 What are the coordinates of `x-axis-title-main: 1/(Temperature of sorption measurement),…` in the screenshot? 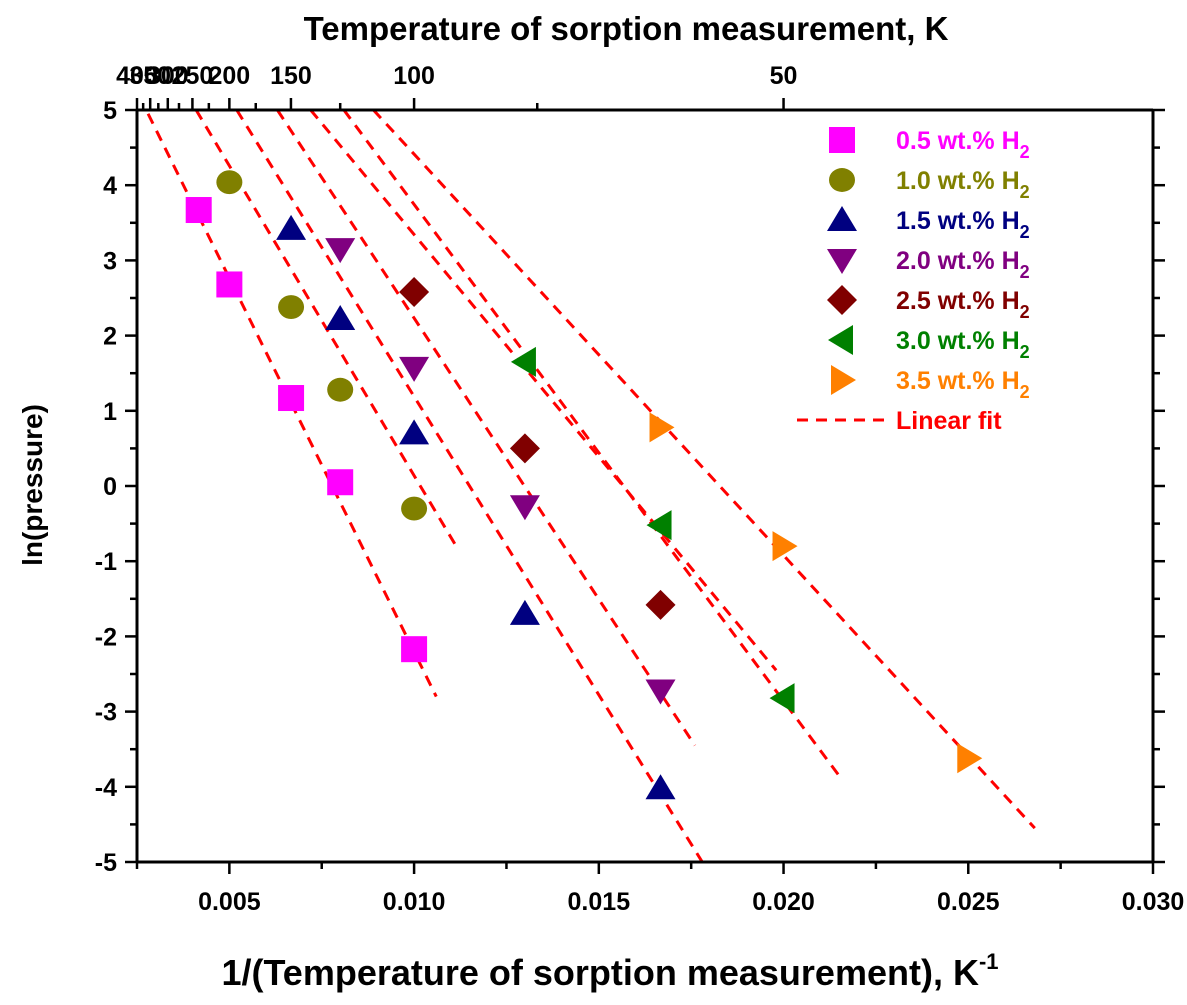 It's located at (599, 972).